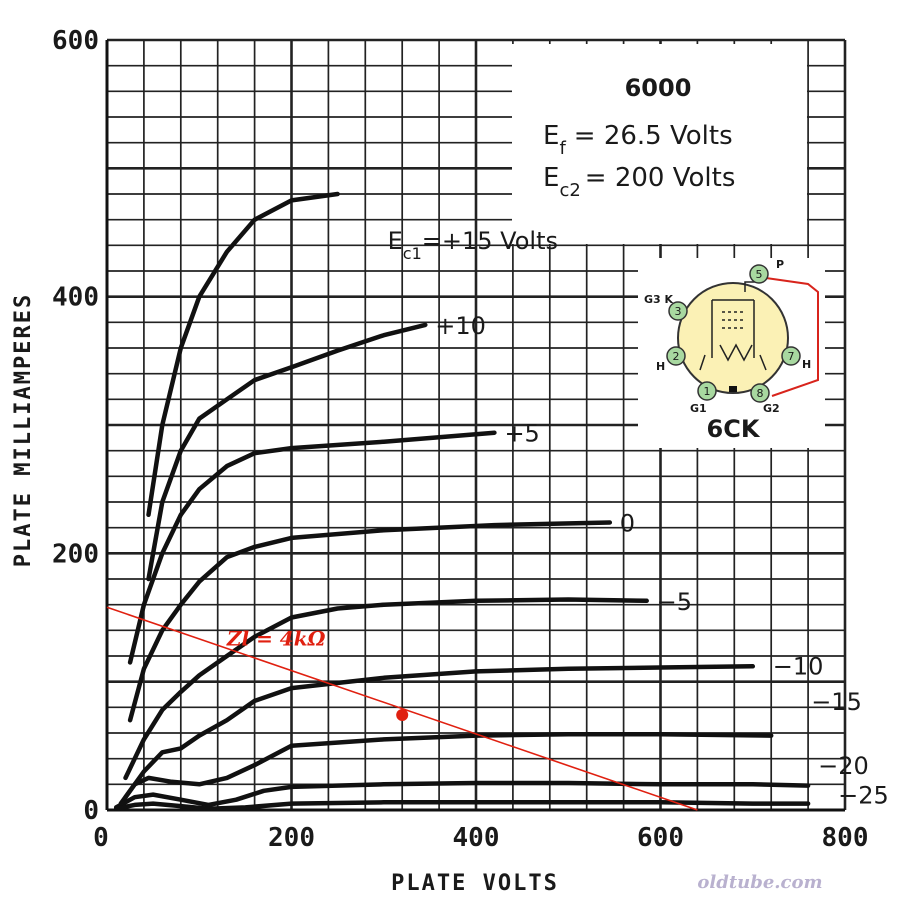  I want to click on x-tick-label: 800, so click(845, 838).